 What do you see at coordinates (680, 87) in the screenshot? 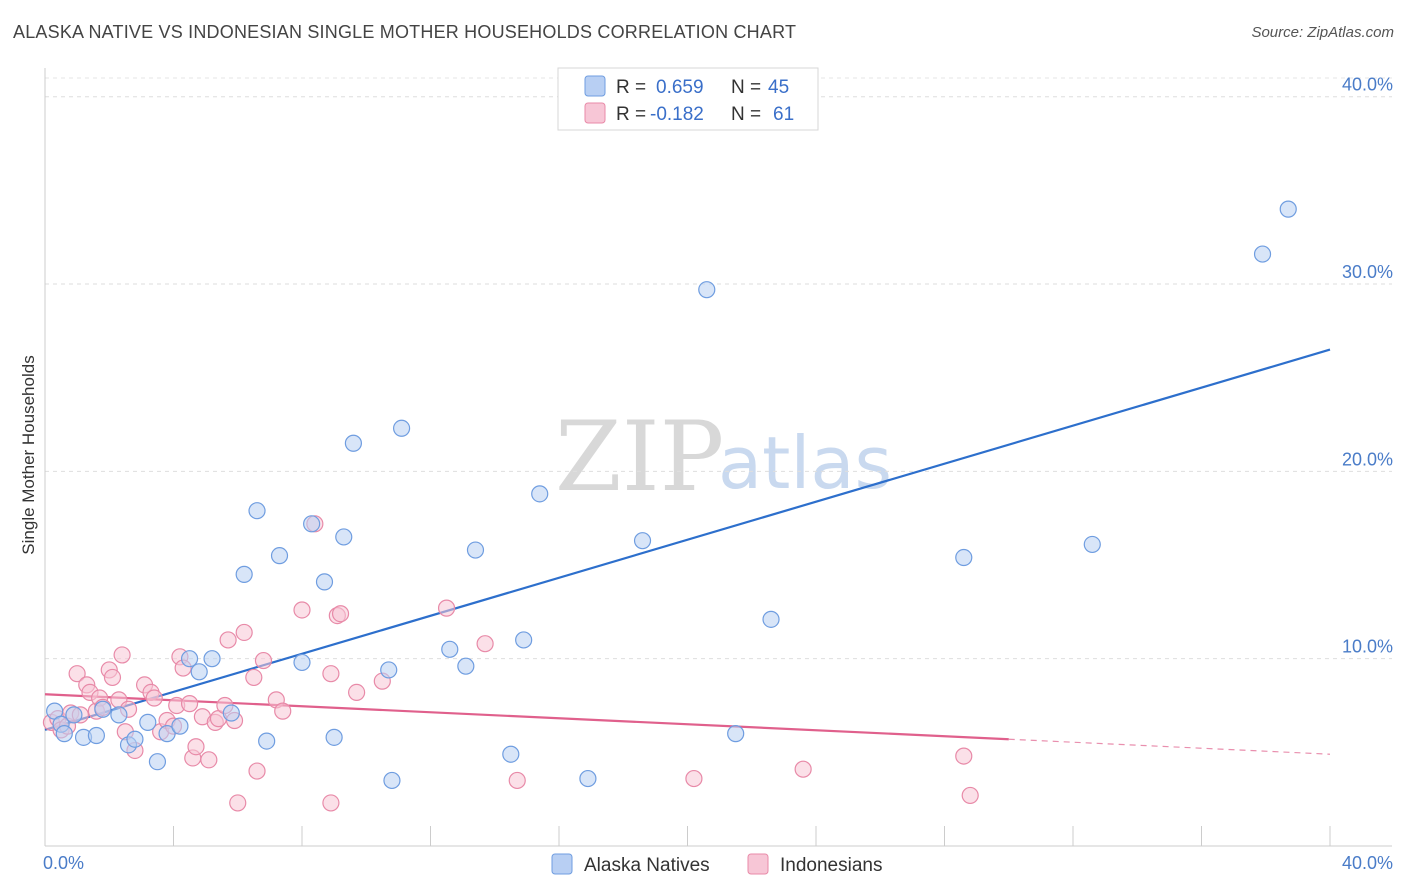
I see `legend-r-value-1: 0.659` at bounding box center [680, 87].